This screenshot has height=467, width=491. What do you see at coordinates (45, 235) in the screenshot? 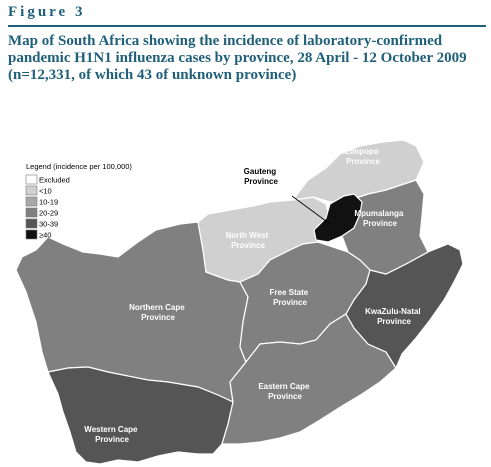
I see `legend-label: ≥40` at bounding box center [45, 235].